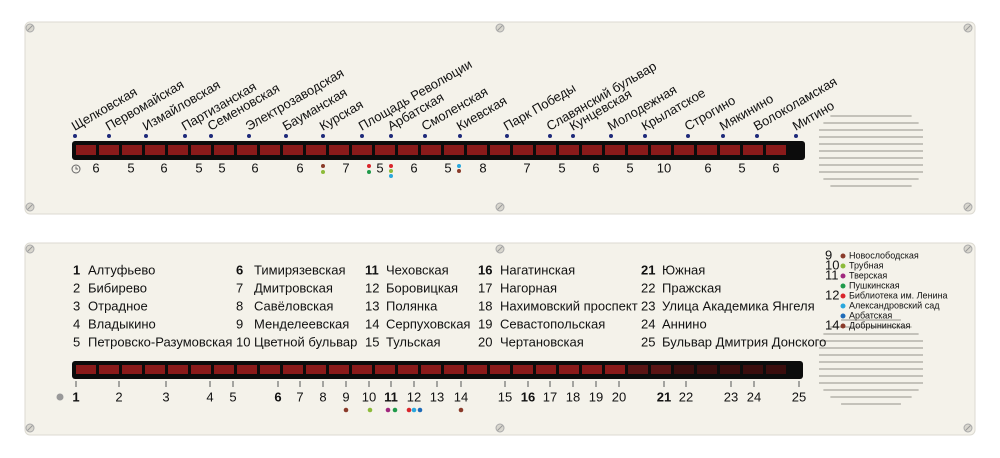  I want to click on scale-label: 7, so click(299, 396).